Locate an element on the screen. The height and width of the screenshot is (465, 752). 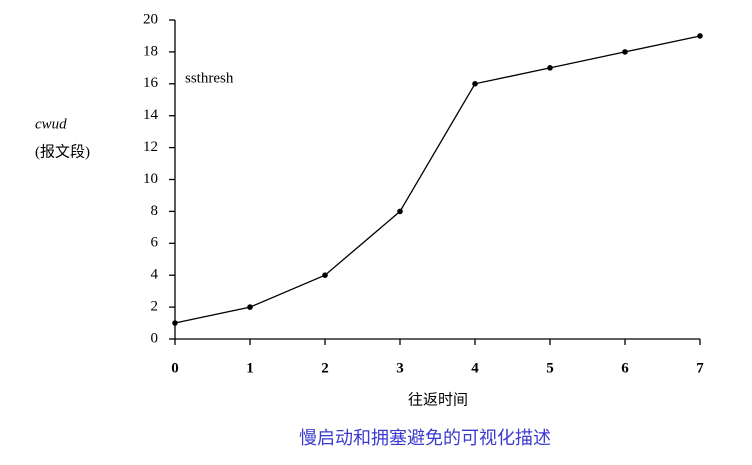
x-tick-label: 3 is located at coordinates (400, 368).